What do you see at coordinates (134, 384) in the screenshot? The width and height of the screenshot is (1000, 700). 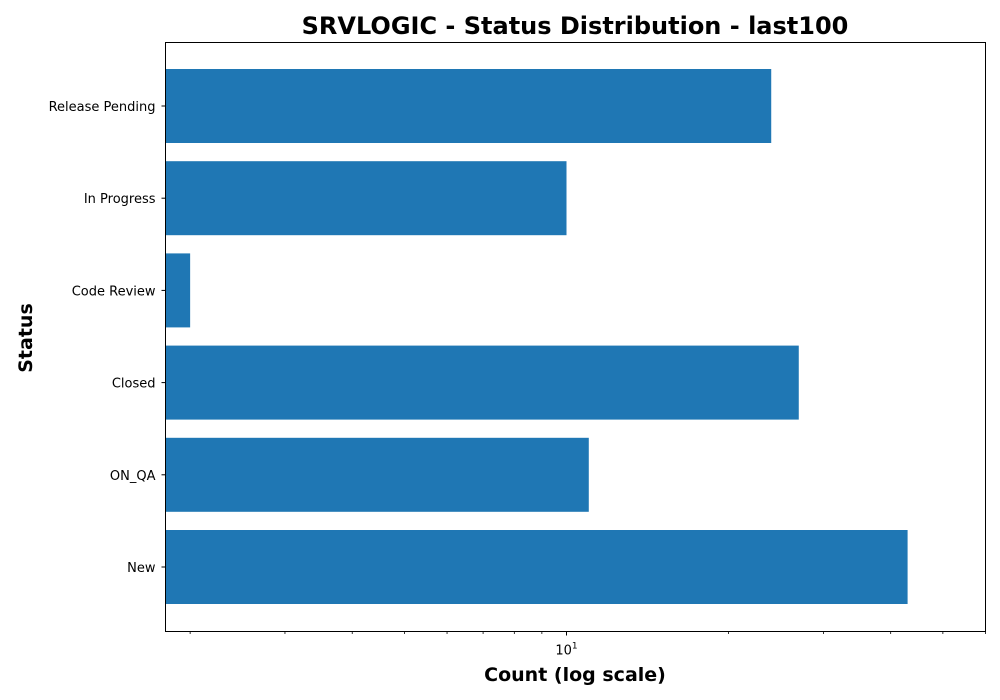 I see `y-tick-label: Closed` at bounding box center [134, 384].